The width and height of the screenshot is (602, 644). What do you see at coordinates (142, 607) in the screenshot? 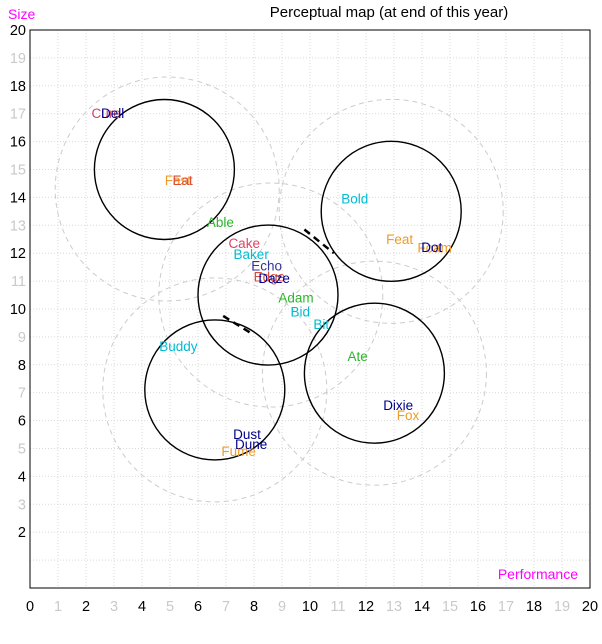
I see `x-tick-4: 4` at bounding box center [142, 607].